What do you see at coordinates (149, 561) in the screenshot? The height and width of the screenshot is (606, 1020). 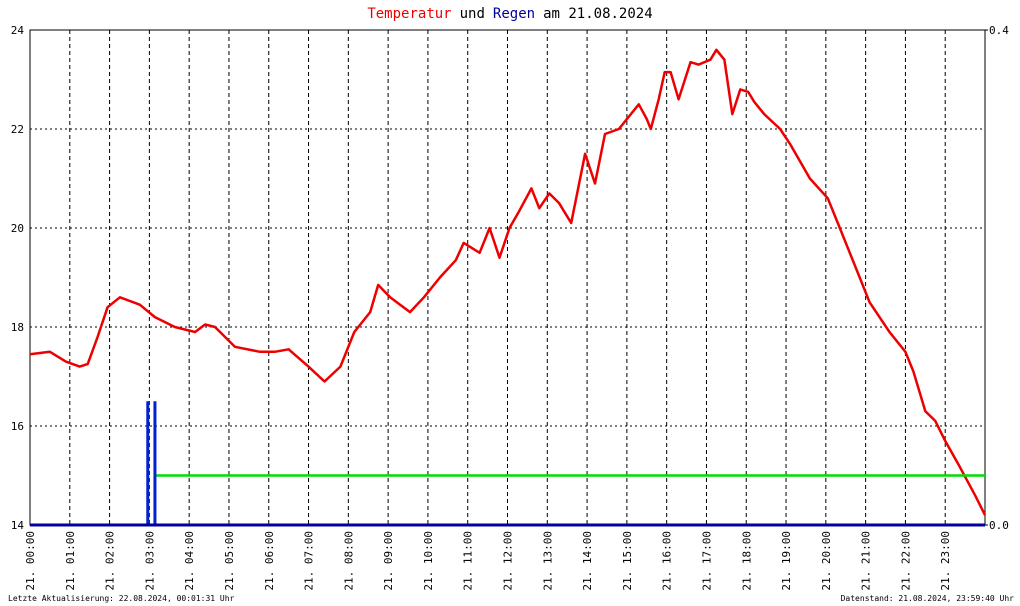 I see `x-tick-label: 21. 03:00` at bounding box center [149, 561].